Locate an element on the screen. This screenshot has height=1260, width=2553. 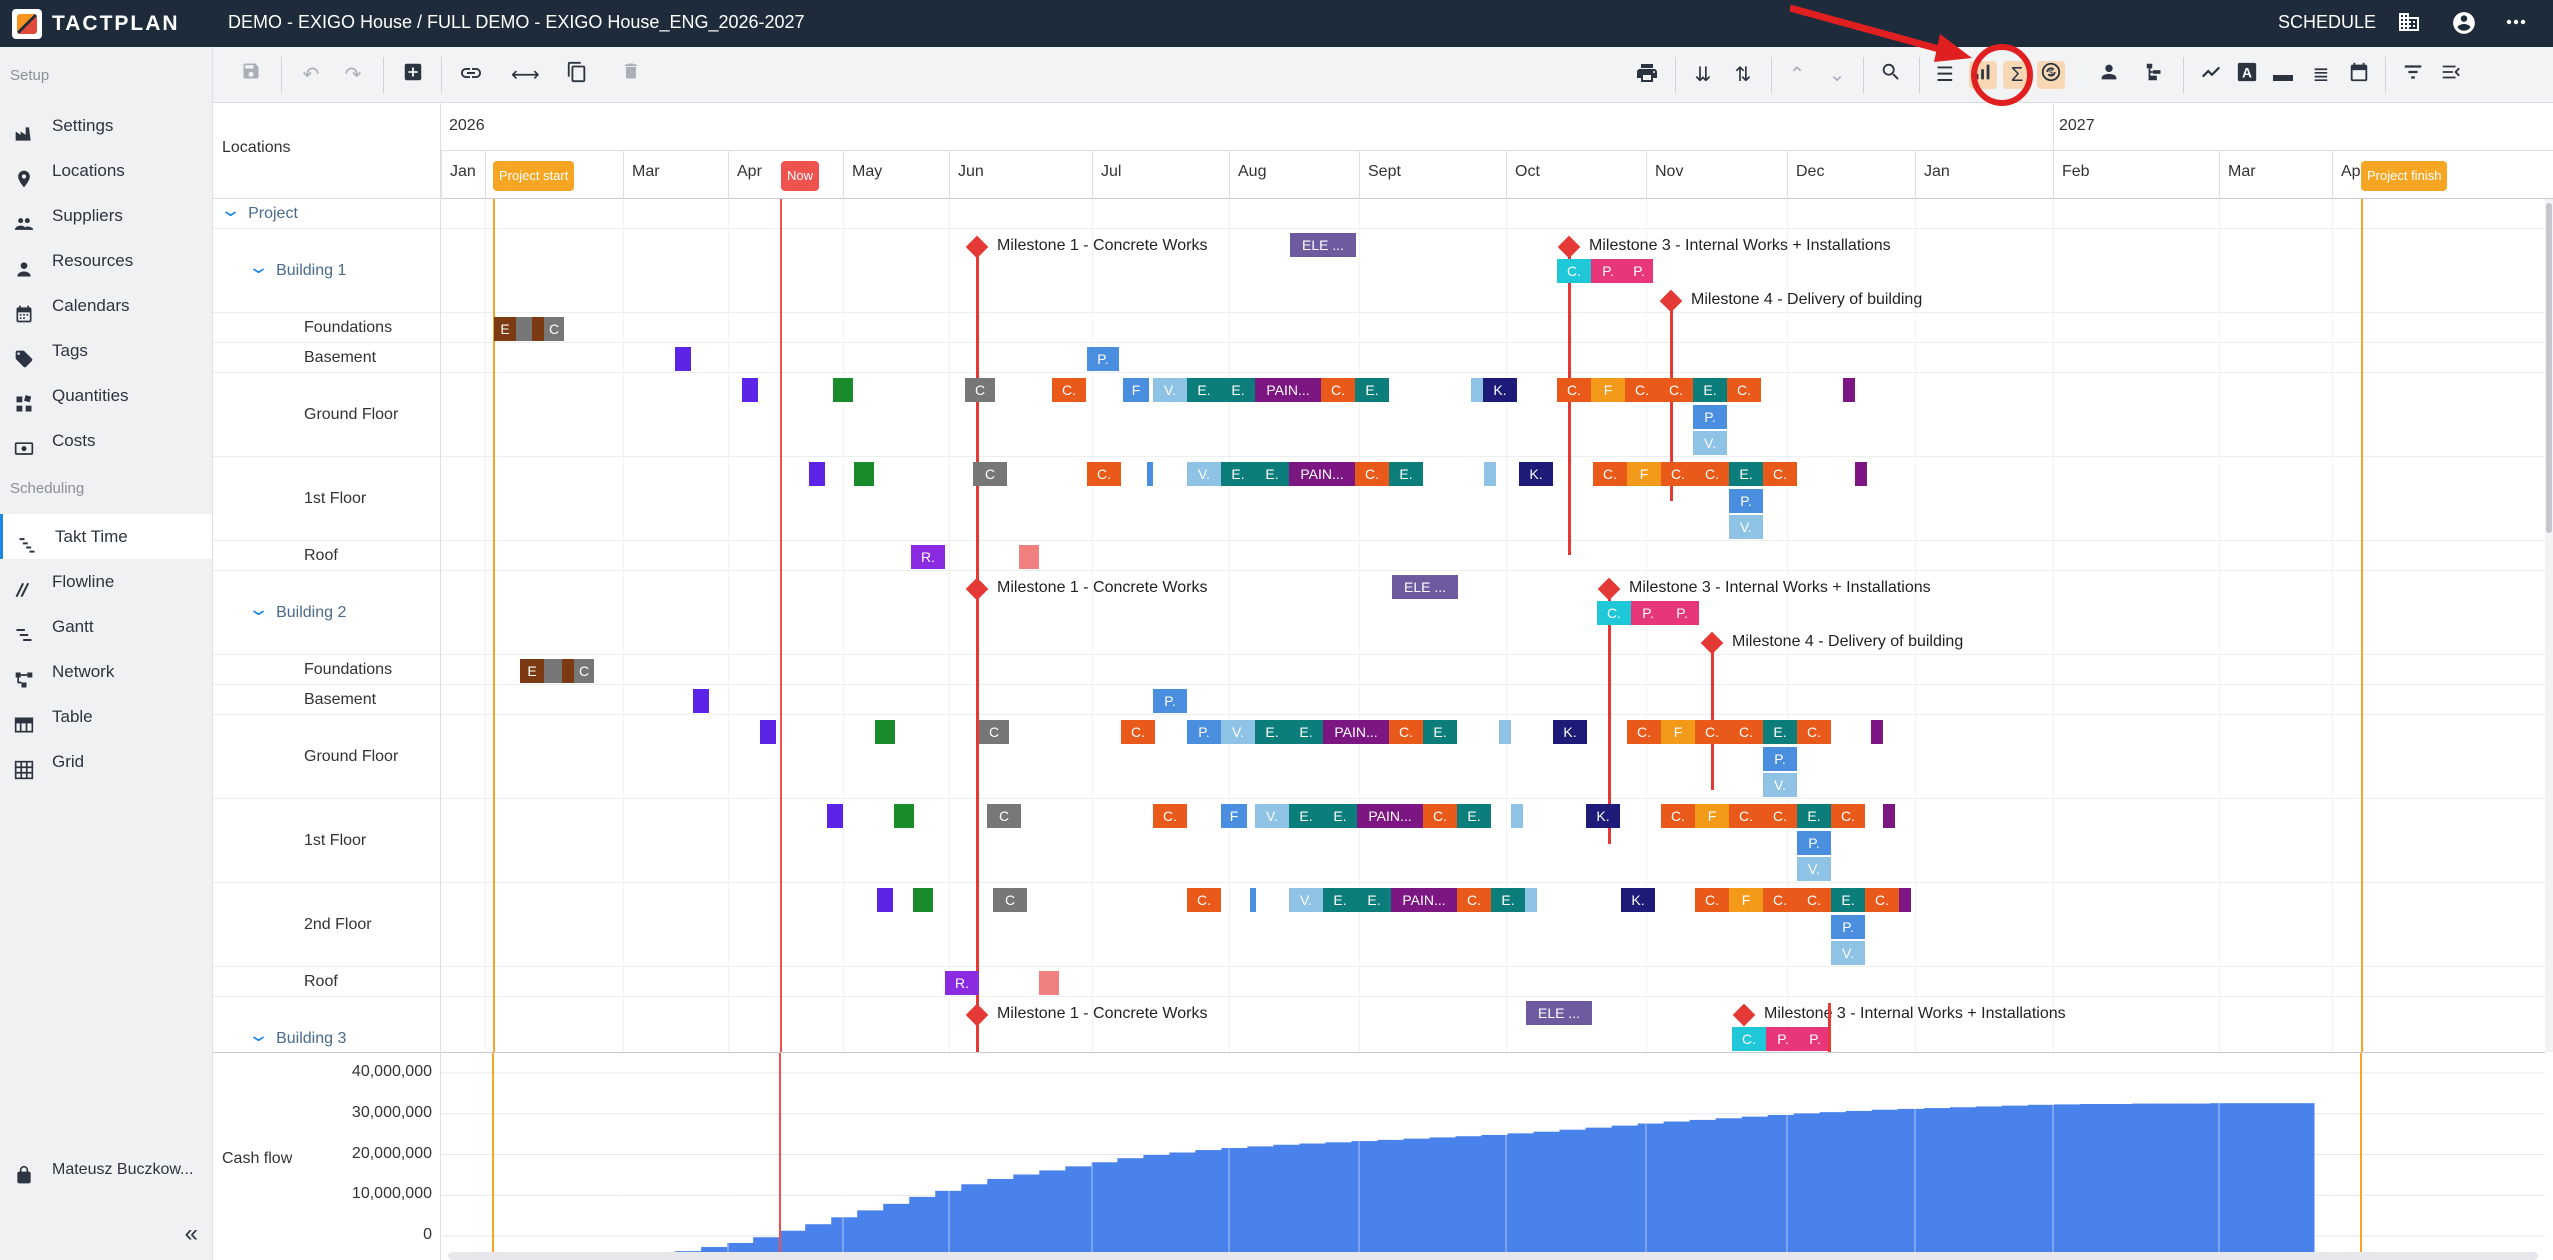
trend-icon is located at coordinates (2211, 75).